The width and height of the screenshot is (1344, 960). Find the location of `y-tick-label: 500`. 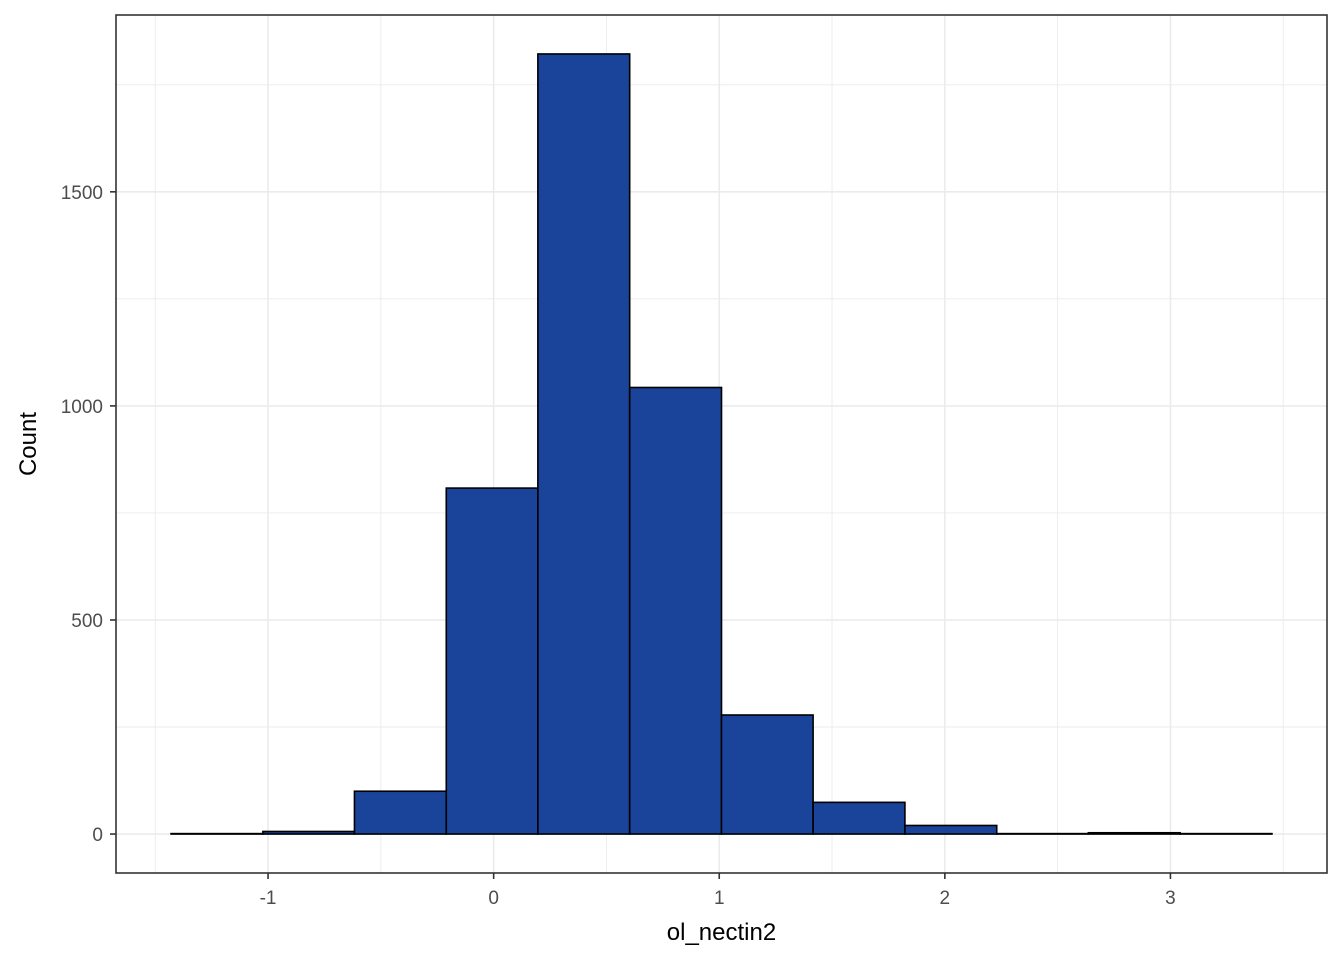

y-tick-label: 500 is located at coordinates (87, 621).